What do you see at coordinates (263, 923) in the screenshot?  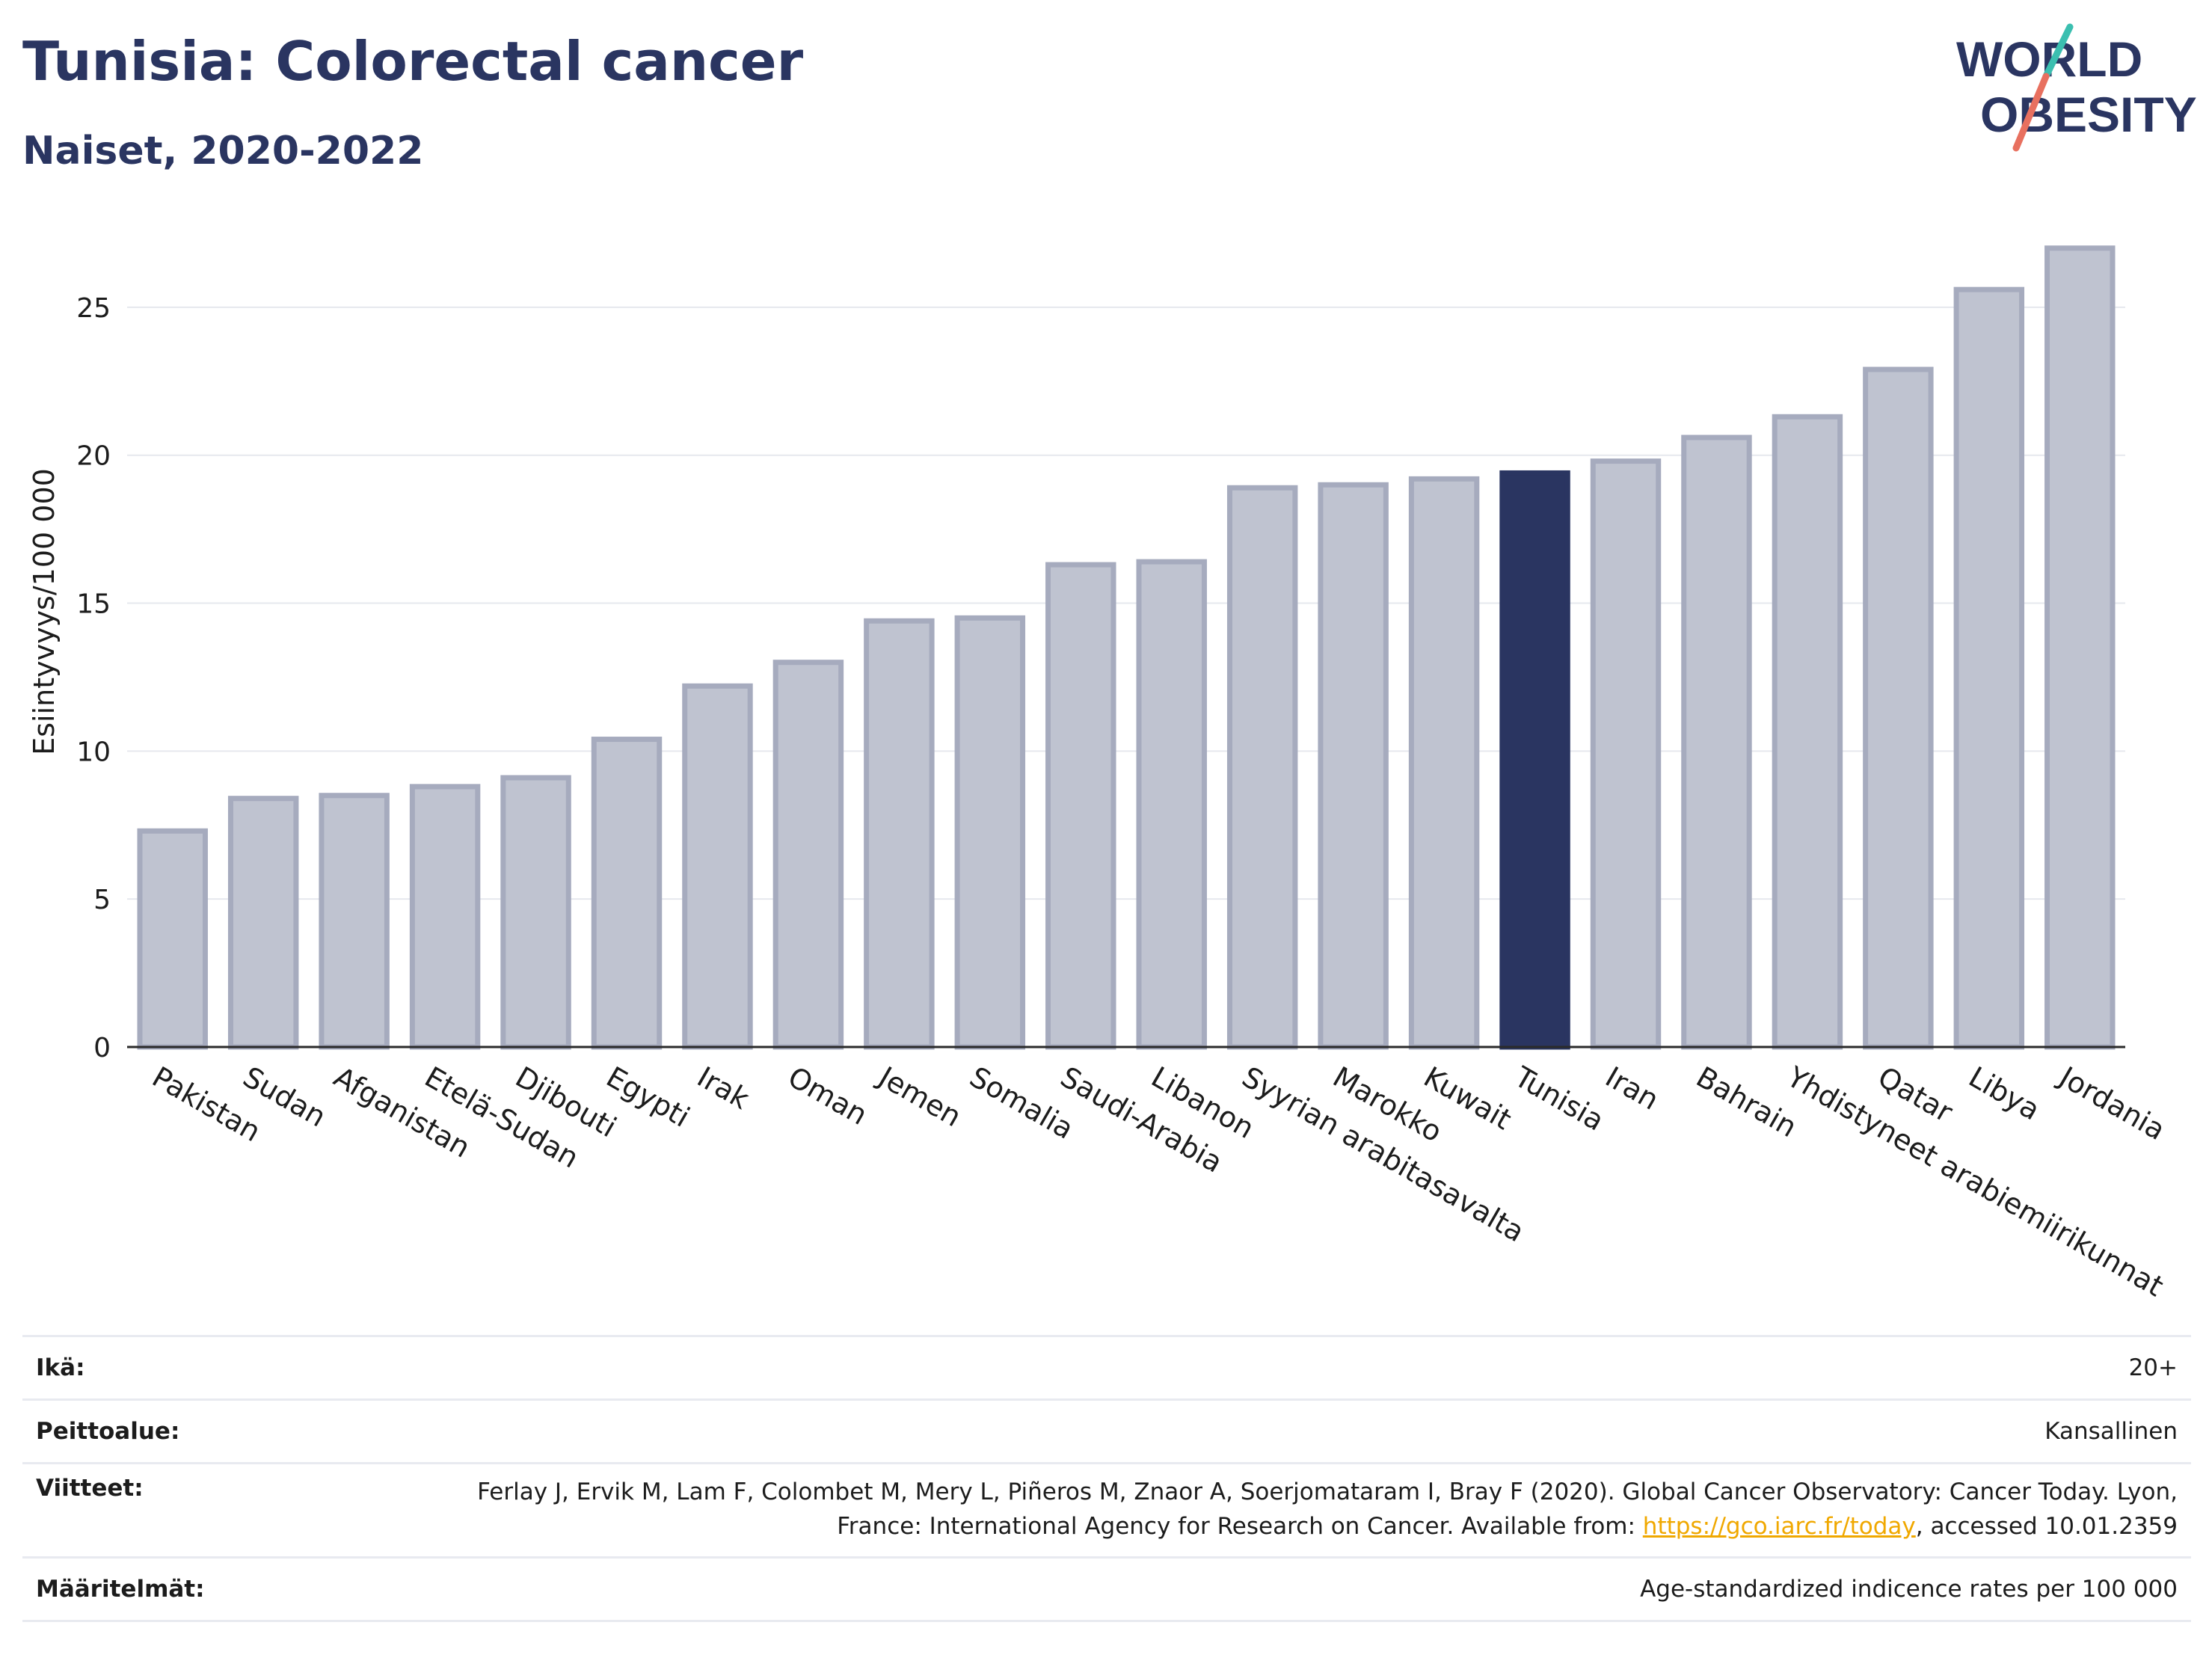 I see `bar-sudan` at bounding box center [263, 923].